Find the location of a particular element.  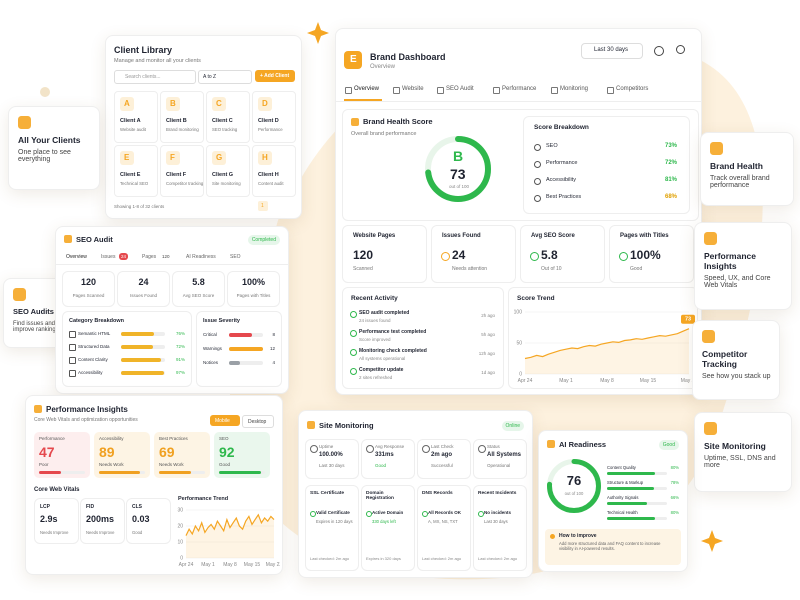

stat-card: Avg SEO Score 5.8 Out of 10 is located at coordinates (562, 254).